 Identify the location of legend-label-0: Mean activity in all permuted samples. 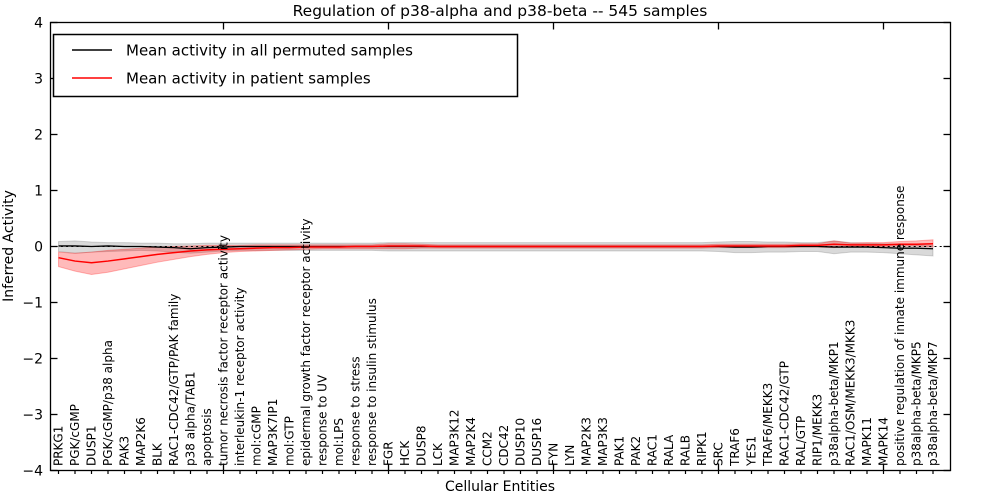
(269, 51).